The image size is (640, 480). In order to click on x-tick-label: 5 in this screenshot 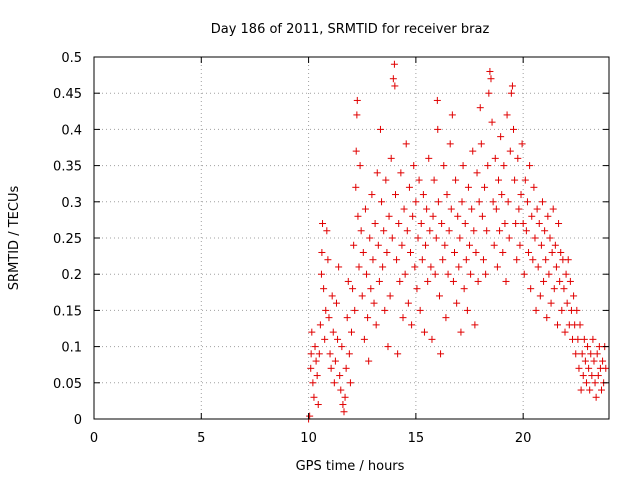, I will do `click(201, 438)`.